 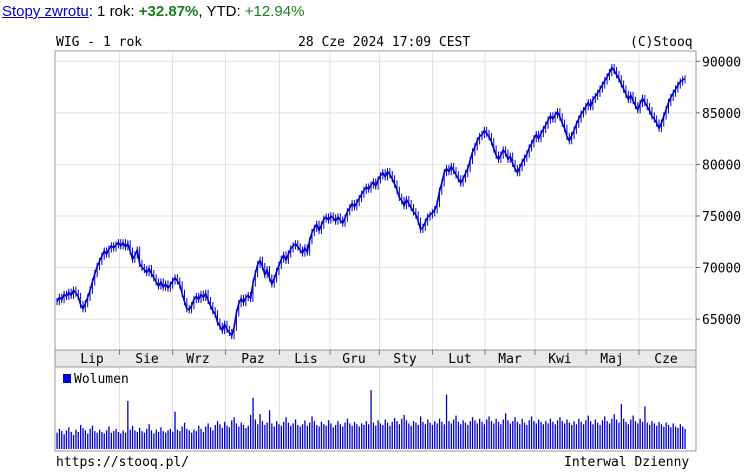 I want to click on month-label: Lip, so click(x=92, y=359).